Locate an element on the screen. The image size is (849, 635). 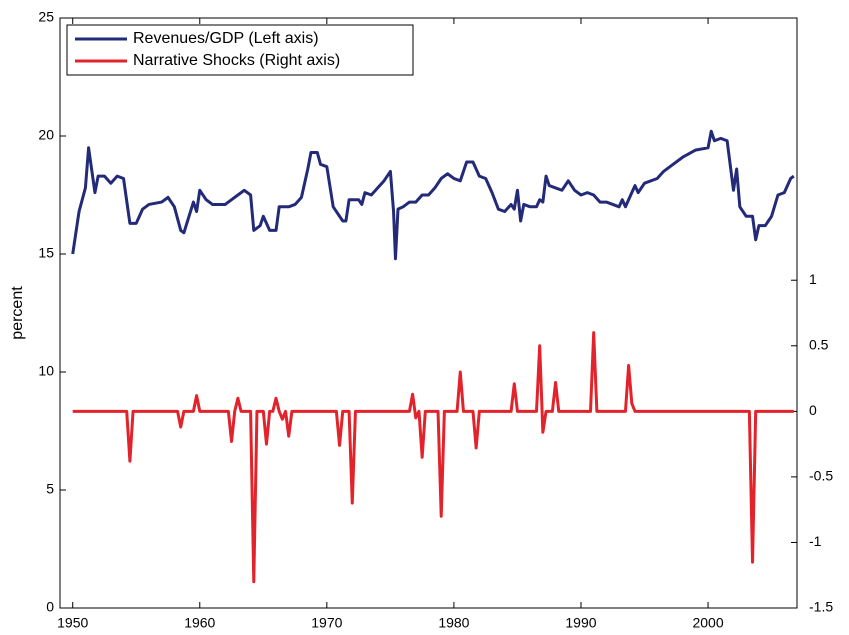
x-tick-label: 1970 is located at coordinates (326, 623).